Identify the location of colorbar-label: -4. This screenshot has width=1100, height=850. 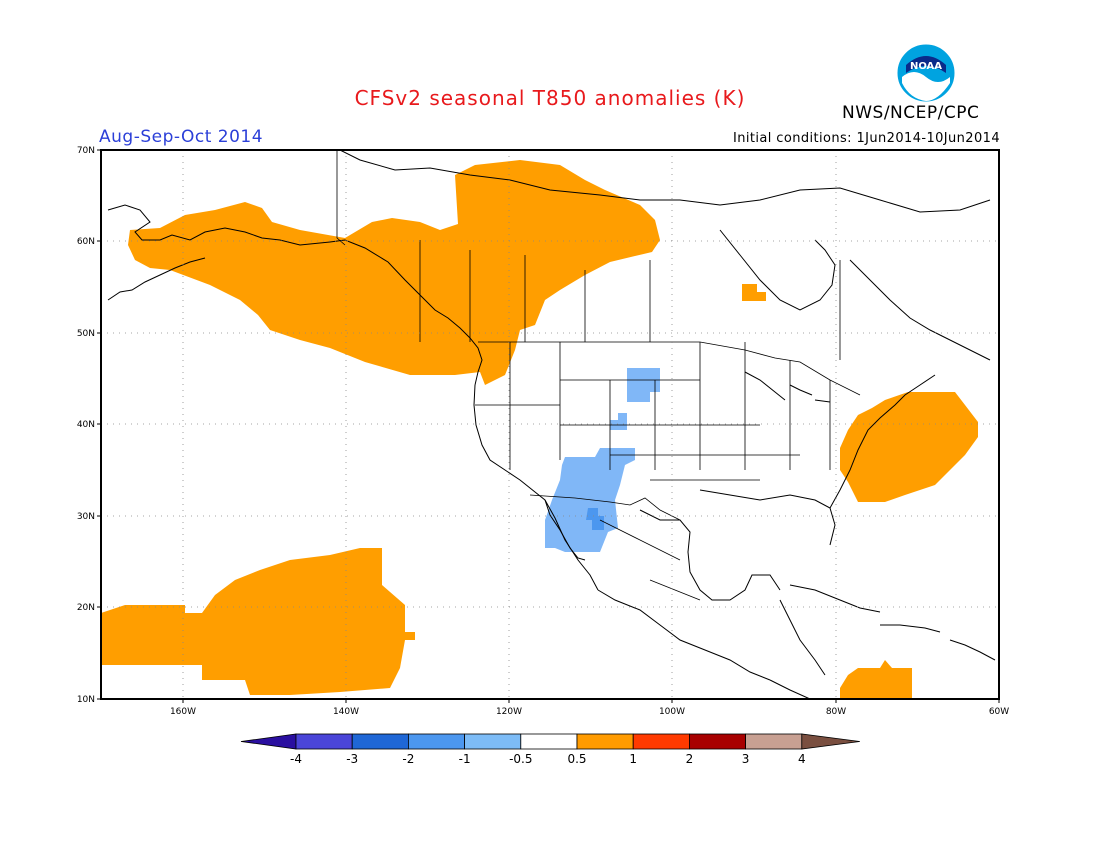
(296, 759).